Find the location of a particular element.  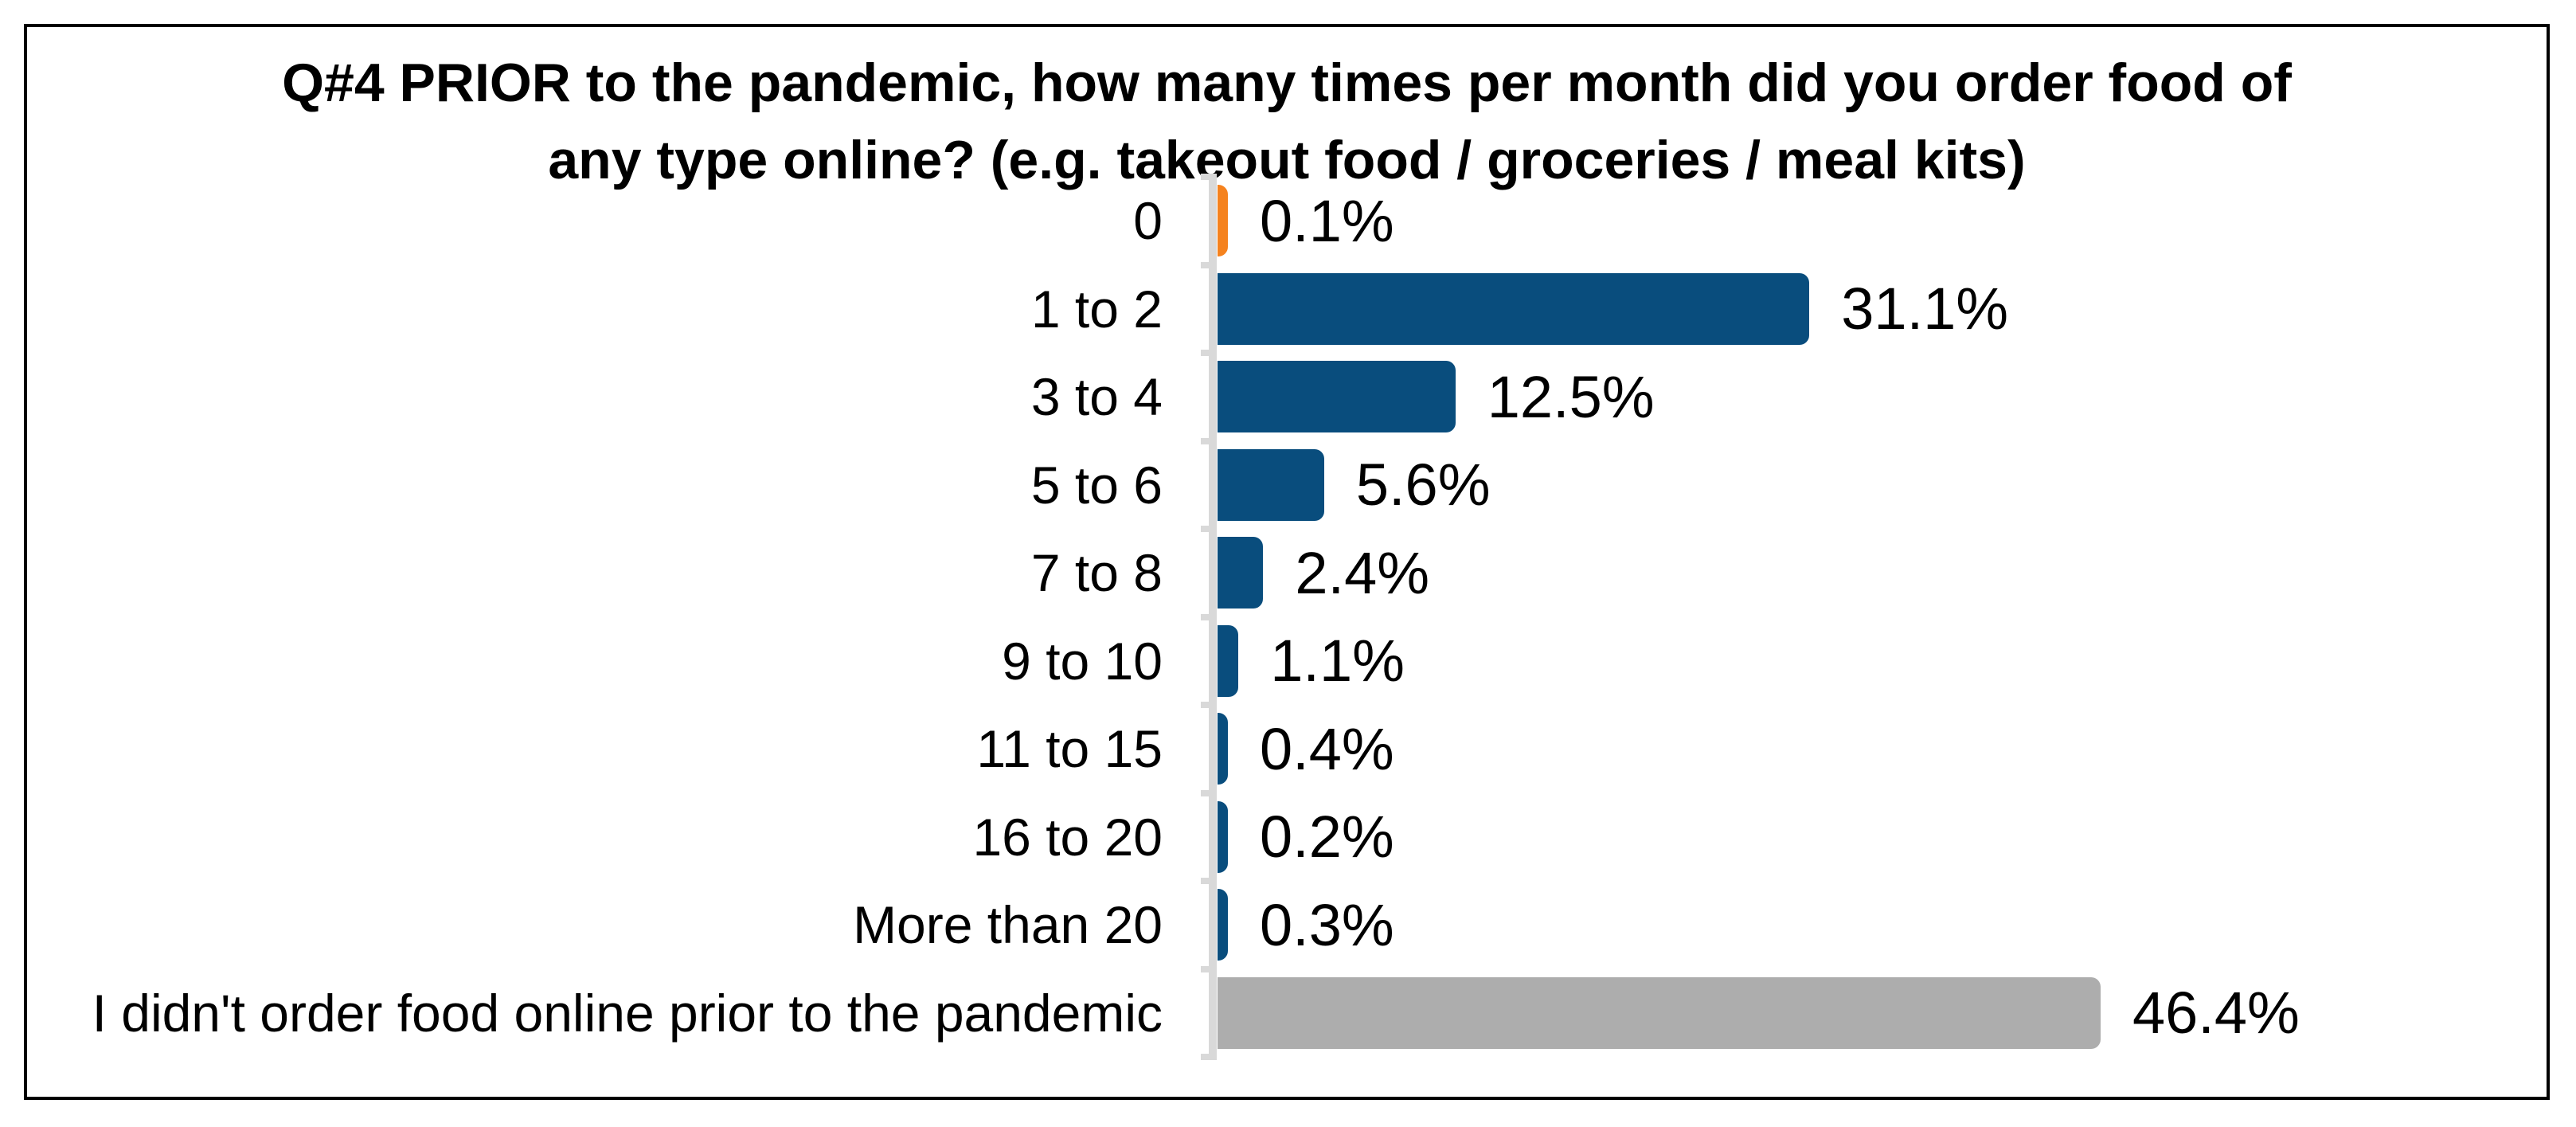

value-label: 1.1% is located at coordinates (1338, 661).